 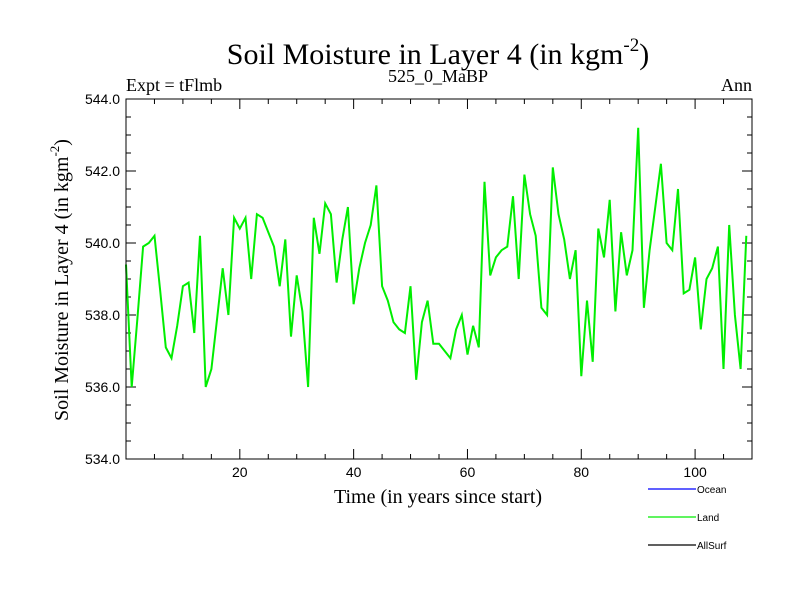 What do you see at coordinates (581, 472) in the screenshot?
I see `x-tick-label: 80` at bounding box center [581, 472].